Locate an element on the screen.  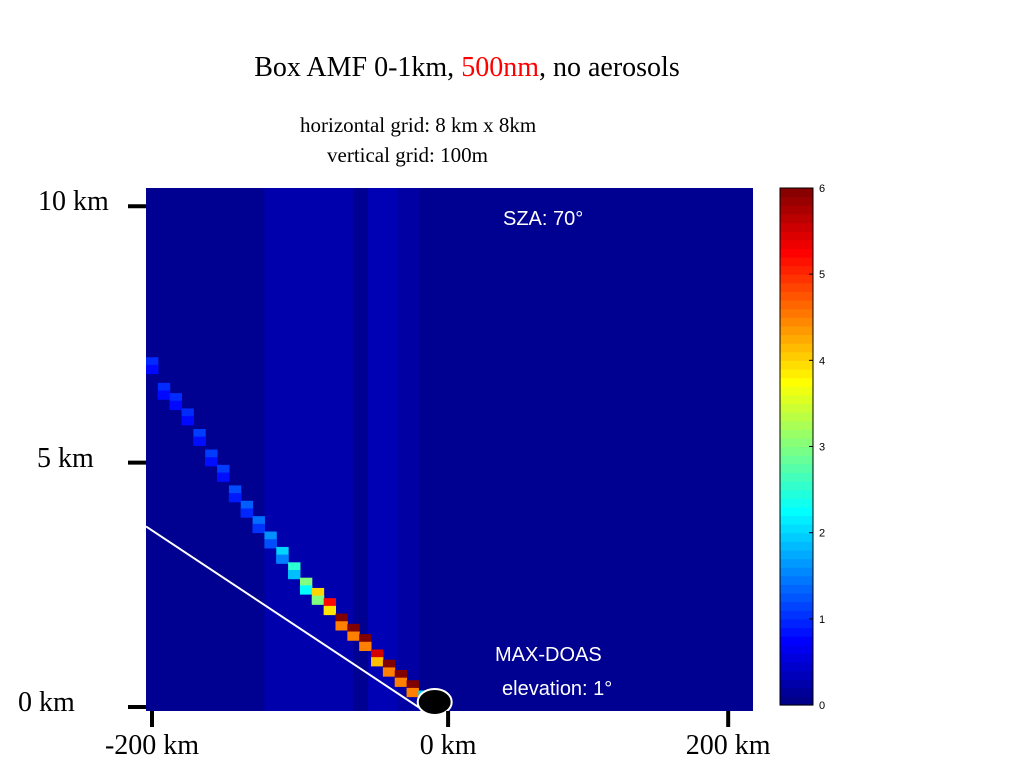
line-of-sight is located at coordinates (285, 618).